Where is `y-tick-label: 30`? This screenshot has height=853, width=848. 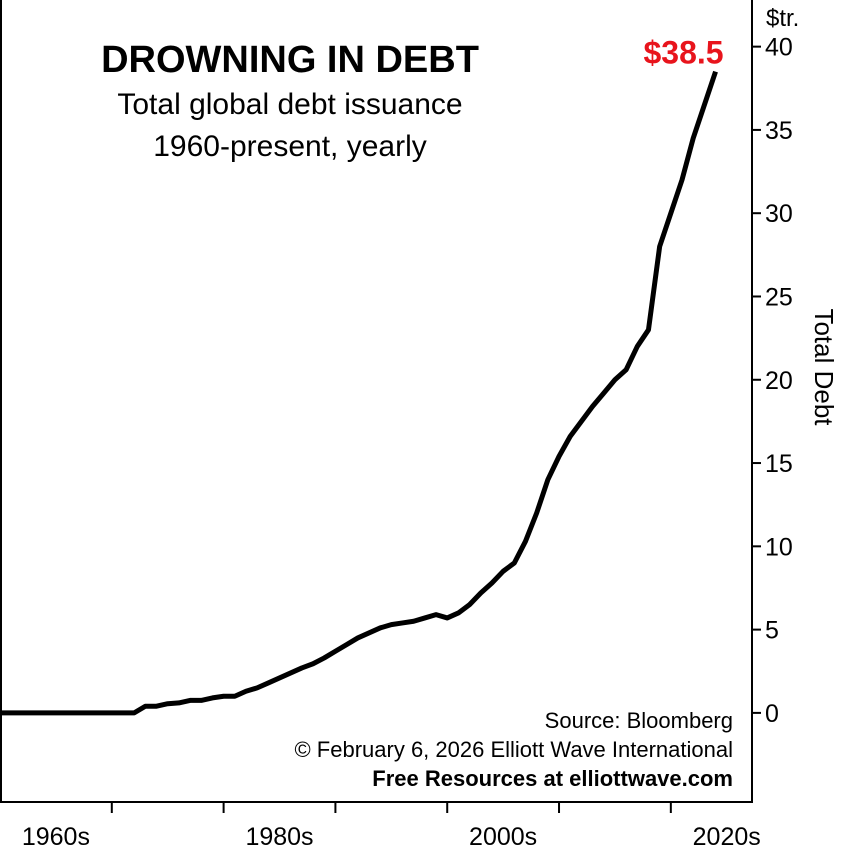
y-tick-label: 30 is located at coordinates (779, 214).